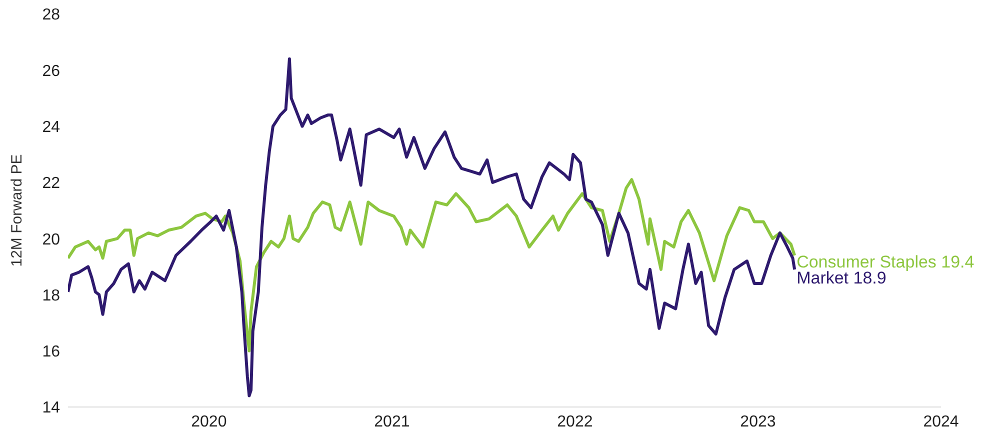 This screenshot has width=994, height=429. What do you see at coordinates (17, 210) in the screenshot?
I see `y-axis-title: 12M Forward PE` at bounding box center [17, 210].